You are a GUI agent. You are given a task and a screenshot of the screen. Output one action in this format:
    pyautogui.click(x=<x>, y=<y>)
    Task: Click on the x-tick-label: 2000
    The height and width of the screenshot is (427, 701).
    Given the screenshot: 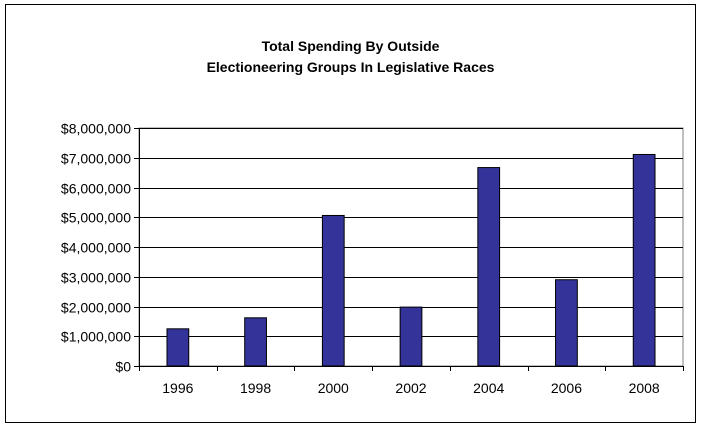 What is the action you would take?
    pyautogui.click(x=333, y=388)
    